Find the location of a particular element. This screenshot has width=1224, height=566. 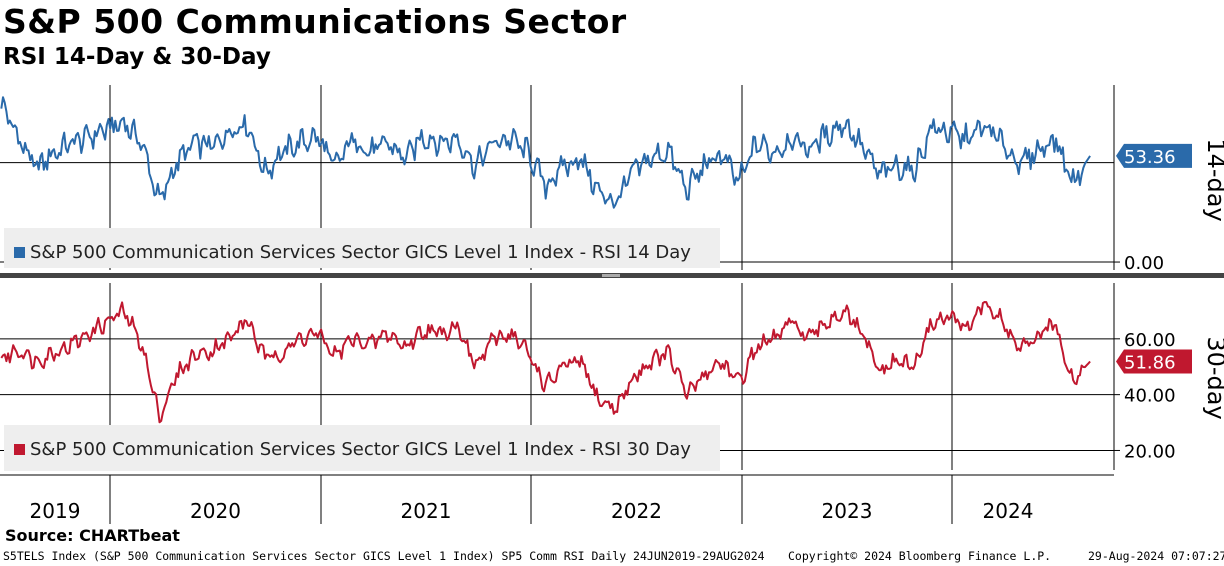

y-tick-label-rsi30: 40.00 is located at coordinates (1150, 396).